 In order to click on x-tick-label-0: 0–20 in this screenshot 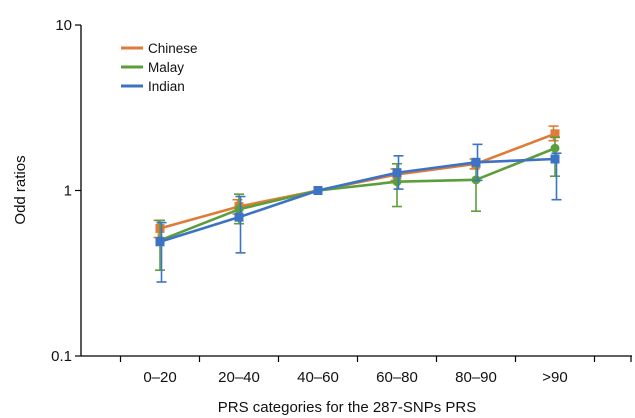, I will do `click(159, 377)`.